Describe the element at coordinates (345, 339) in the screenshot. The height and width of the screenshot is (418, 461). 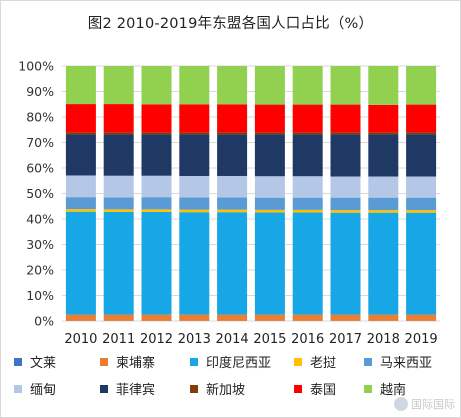
I see `x-tick-label: 2017` at that location.